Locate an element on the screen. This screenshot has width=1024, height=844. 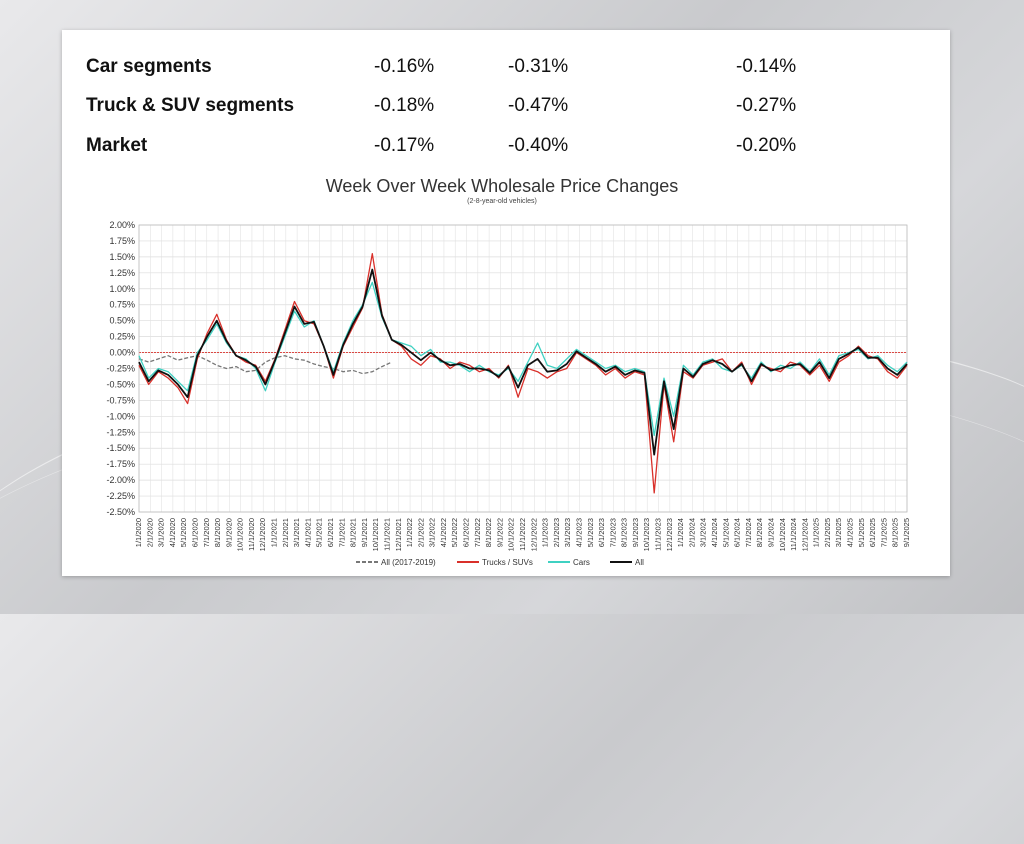
x-tick-label: 1/1/2025 is located at coordinates (816, 532).